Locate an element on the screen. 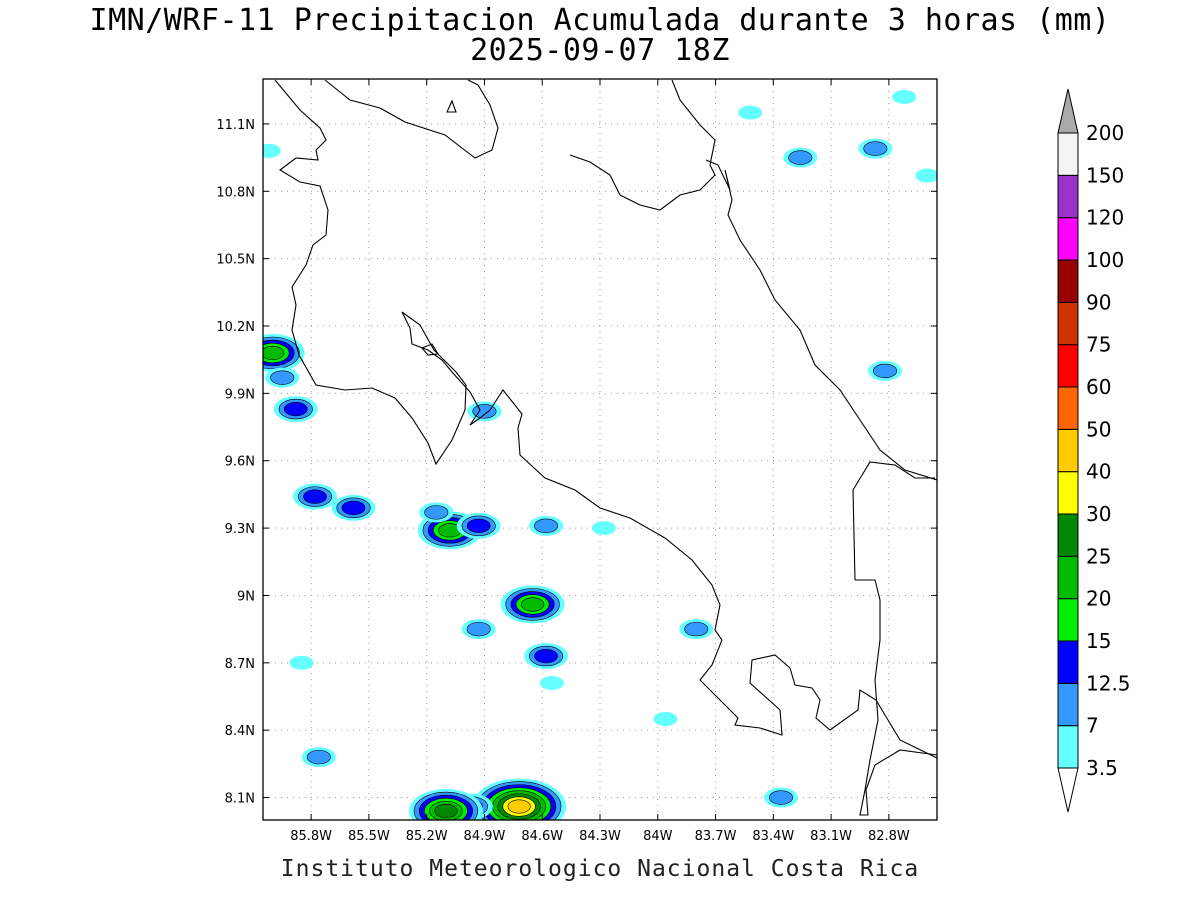 This screenshot has height=900, width=1200. colorbar-level-label: 12.5 is located at coordinates (1108, 683).